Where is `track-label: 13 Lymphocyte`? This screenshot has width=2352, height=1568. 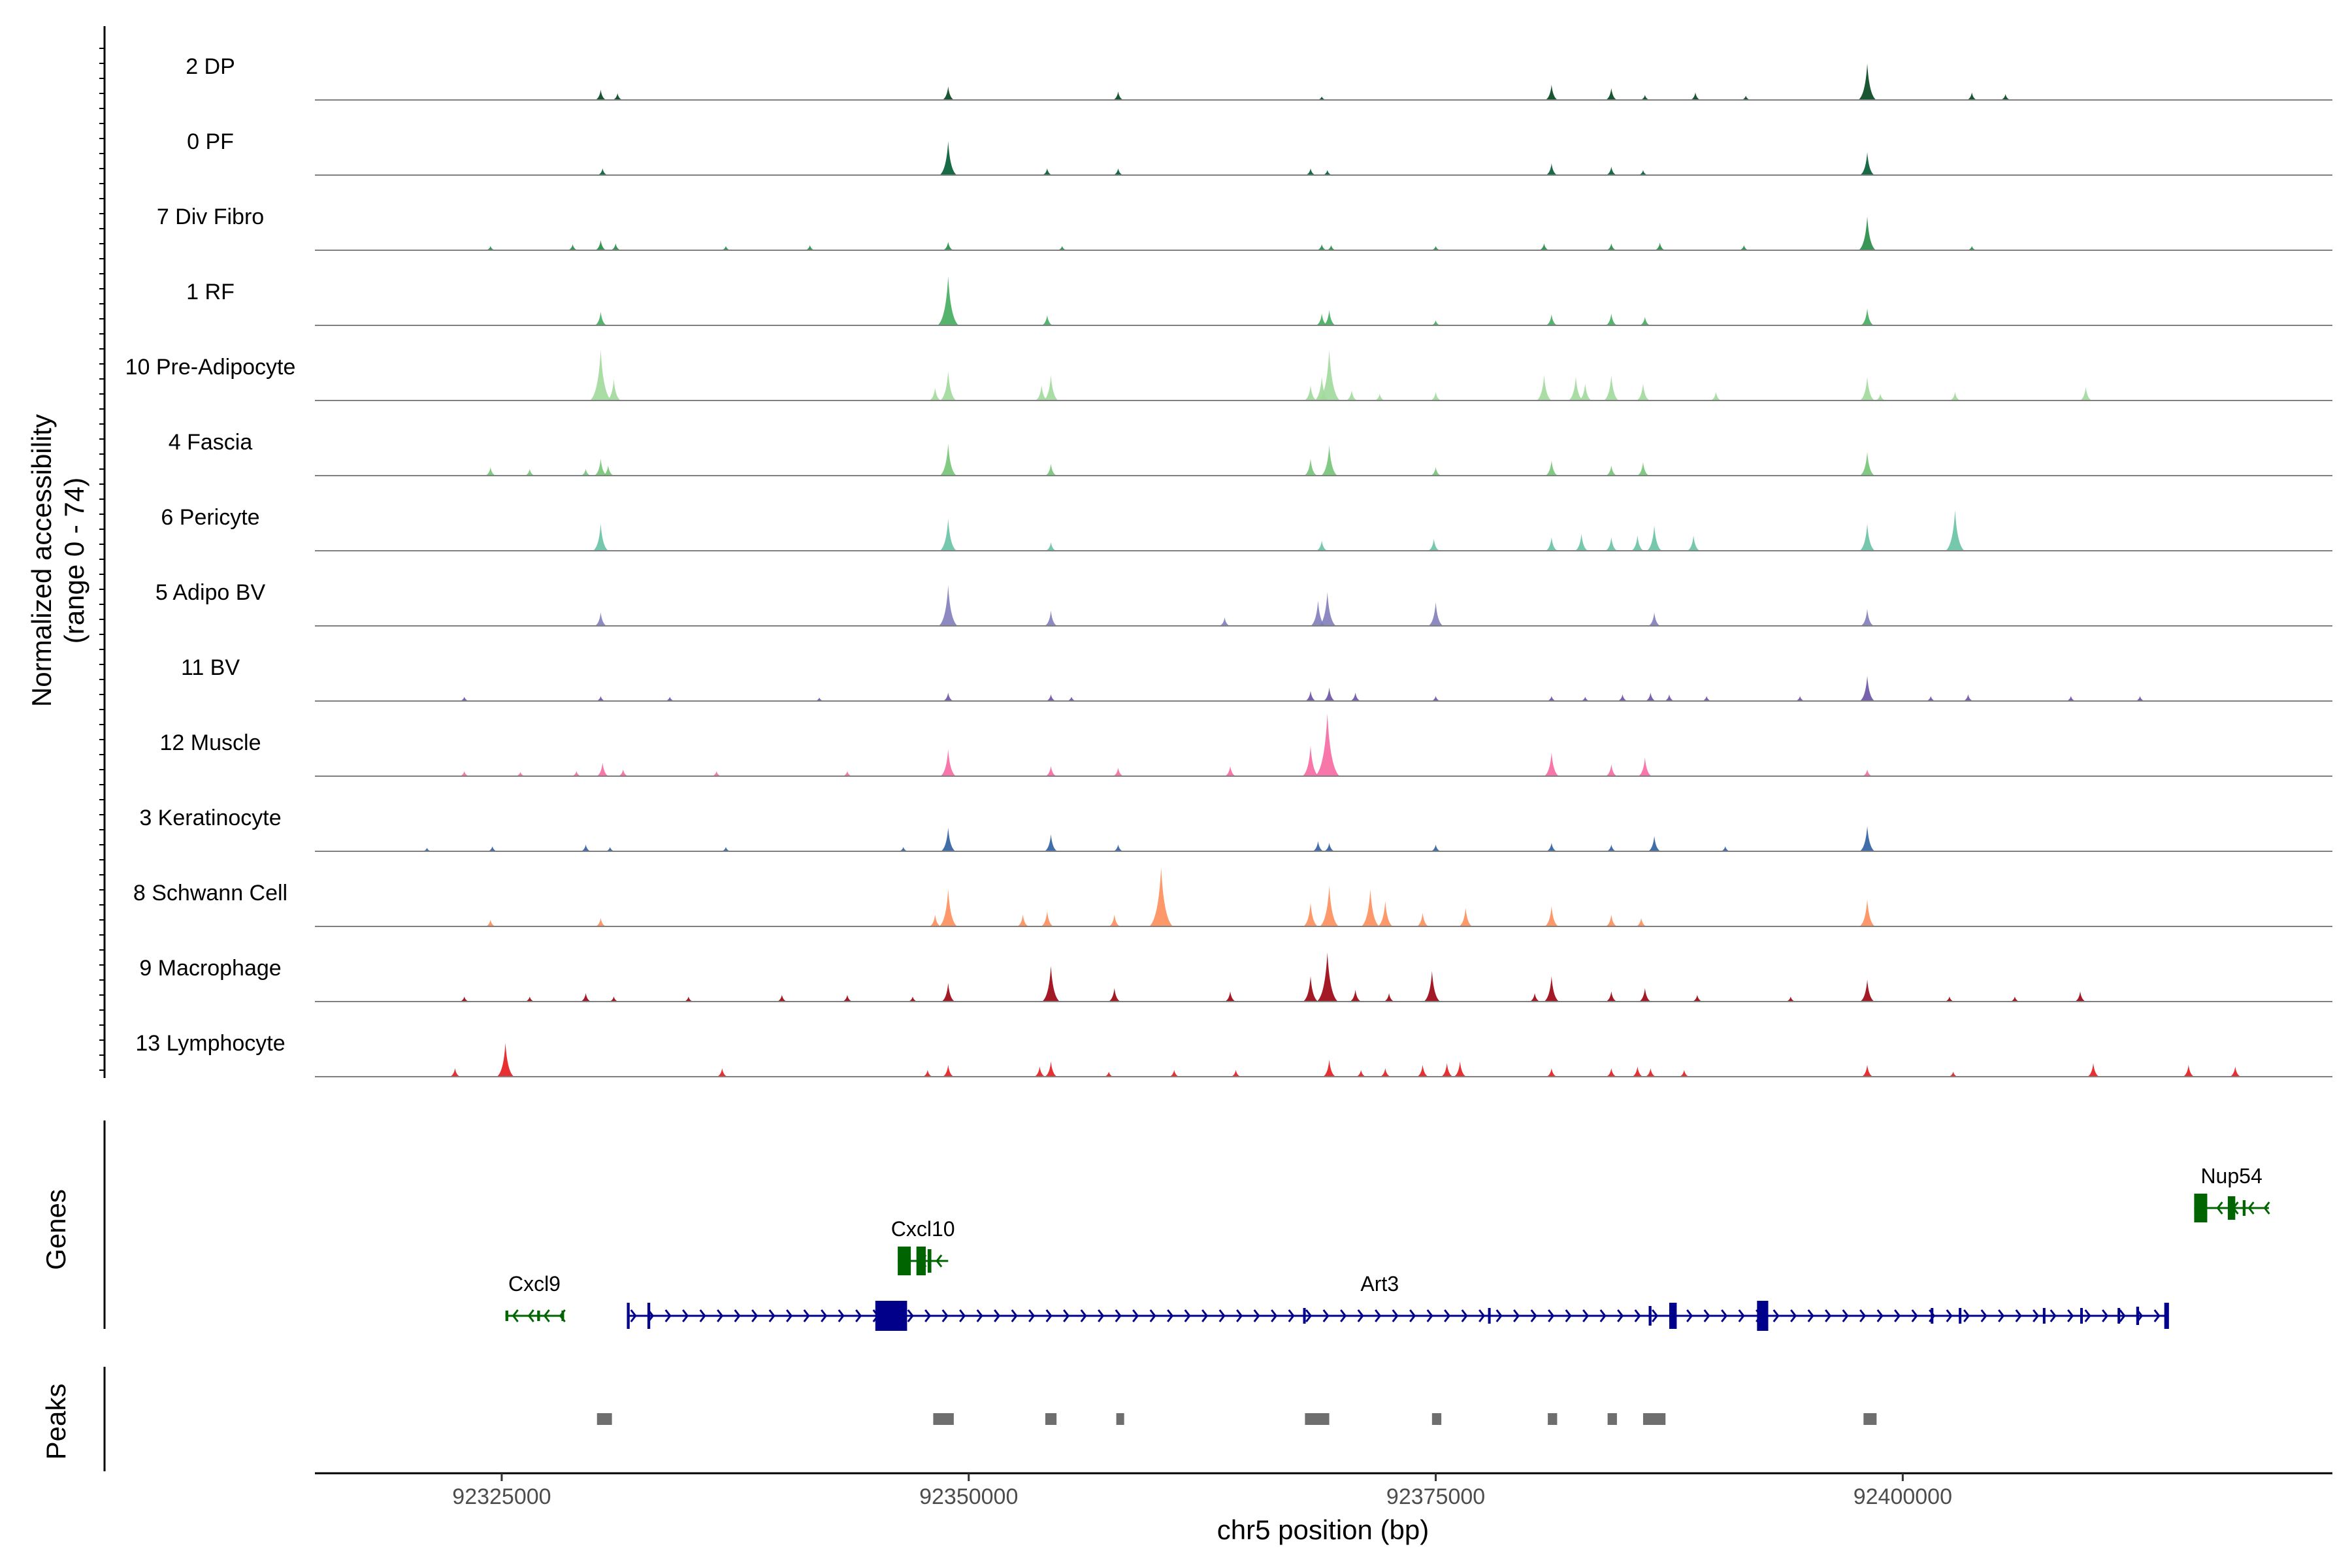 track-label: 13 Lymphocyte is located at coordinates (210, 1043).